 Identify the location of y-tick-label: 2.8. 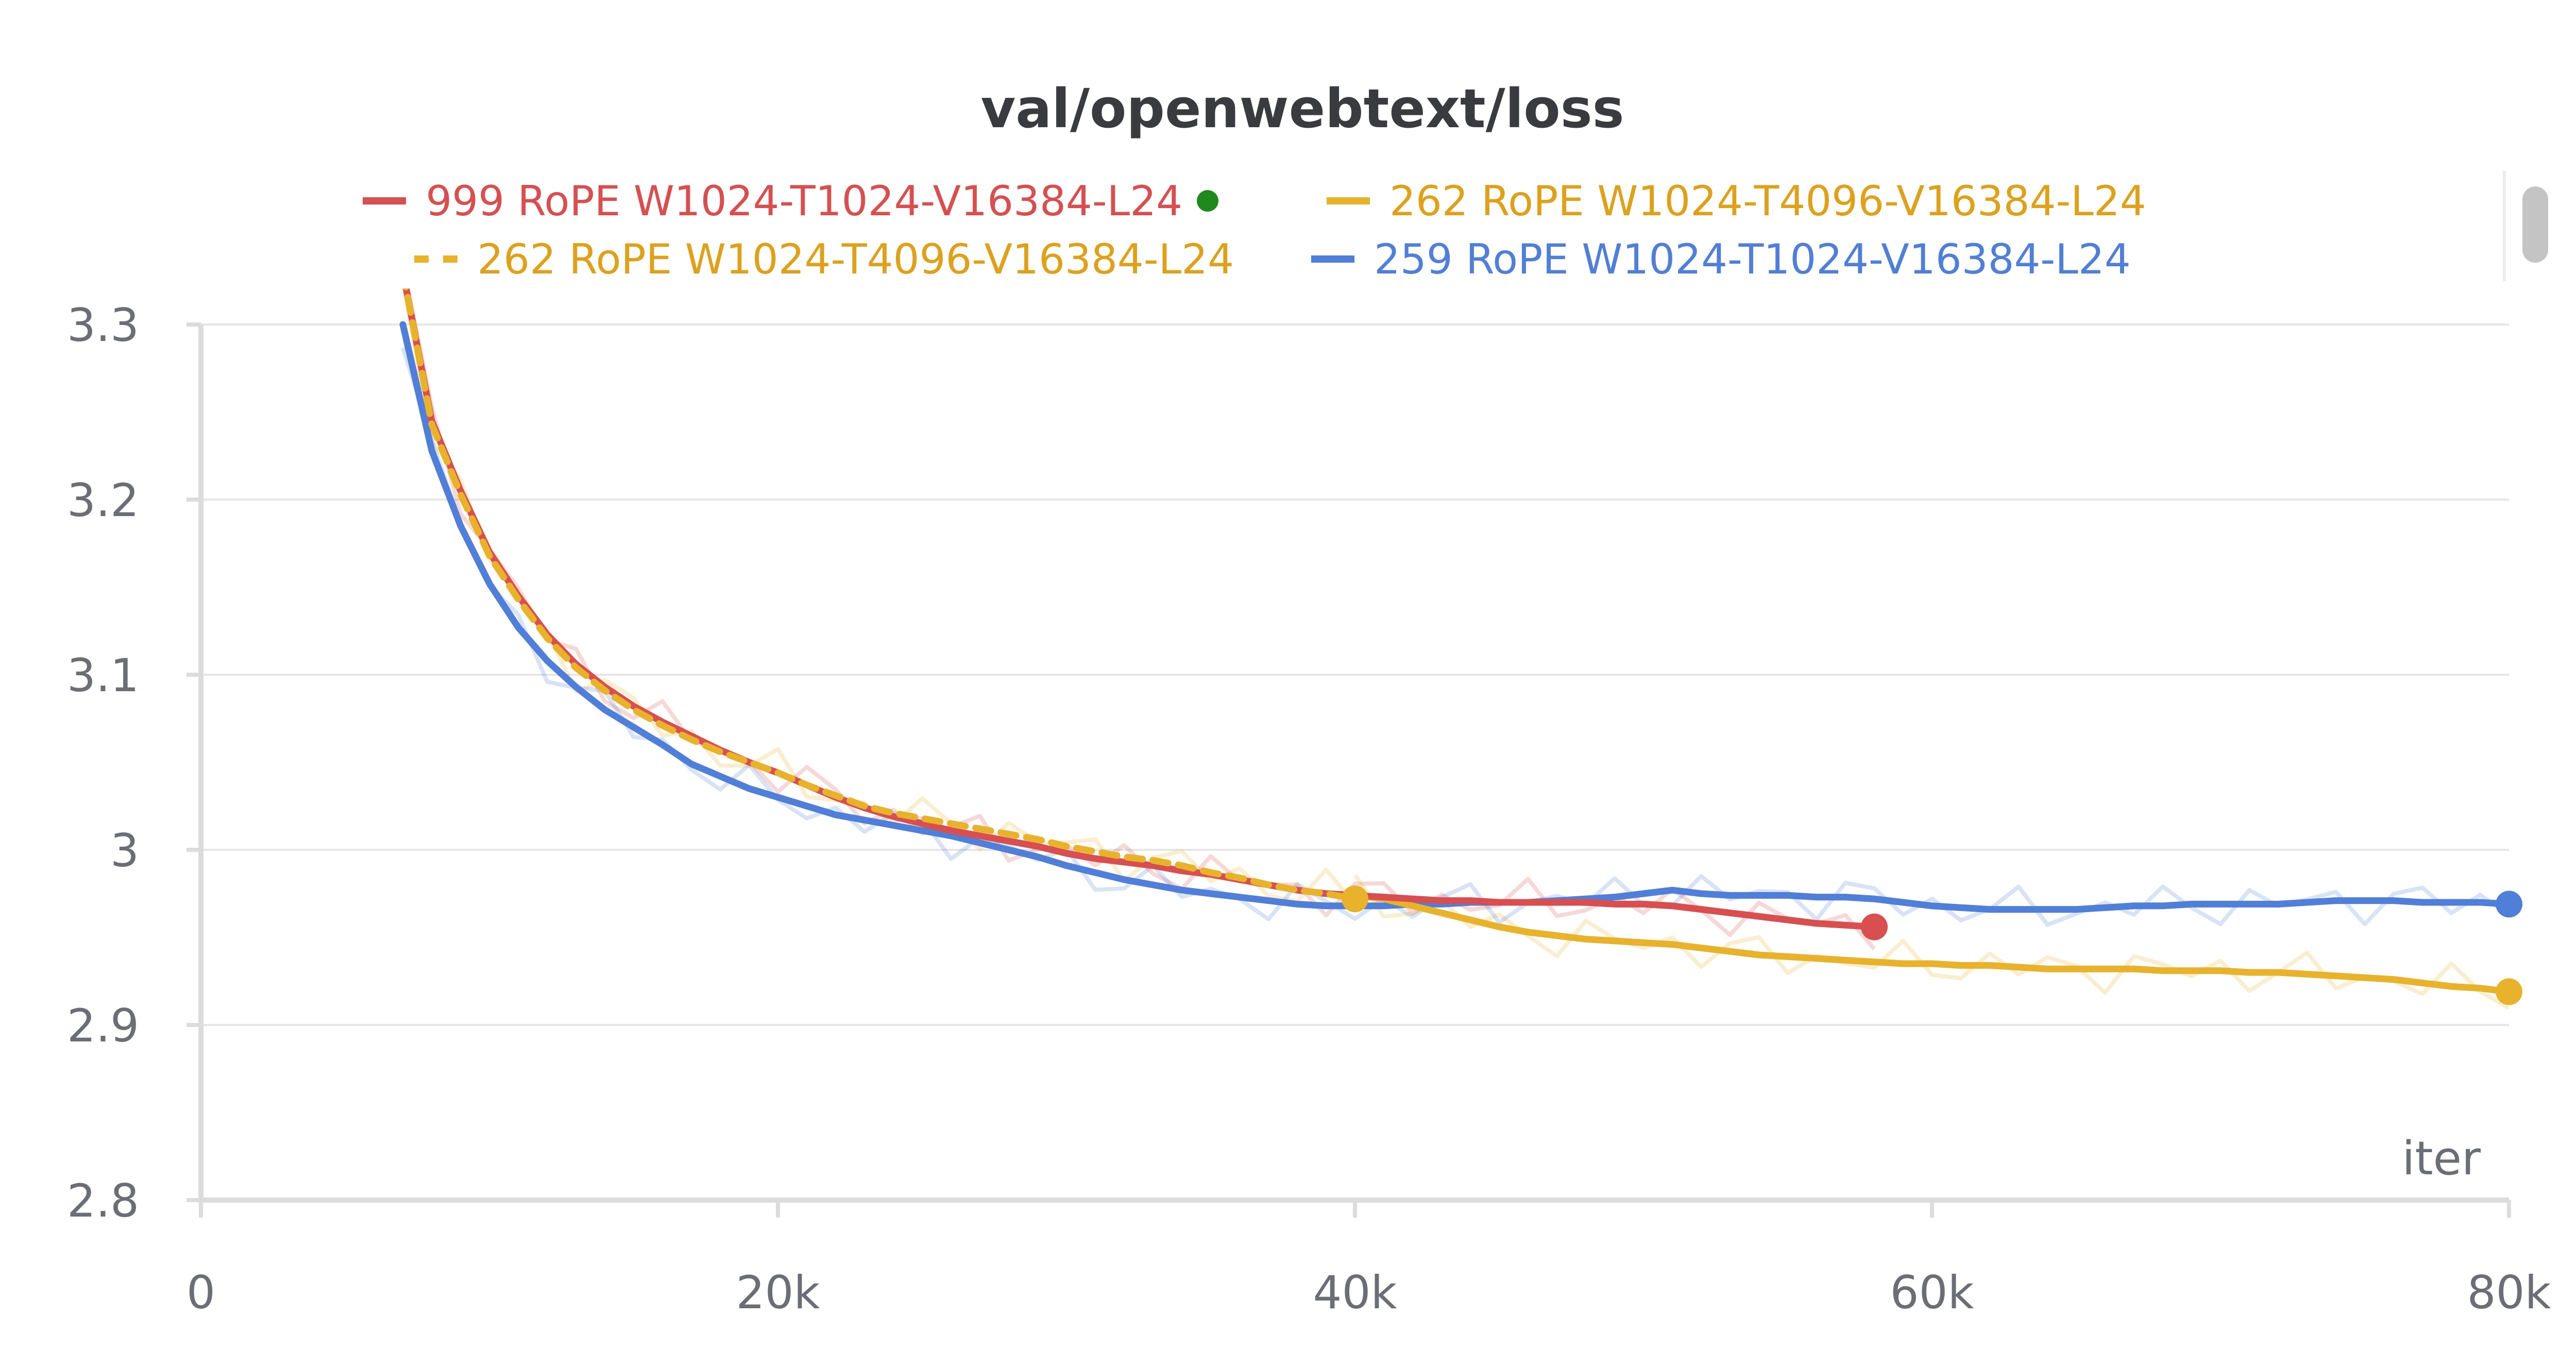
(103, 1200).